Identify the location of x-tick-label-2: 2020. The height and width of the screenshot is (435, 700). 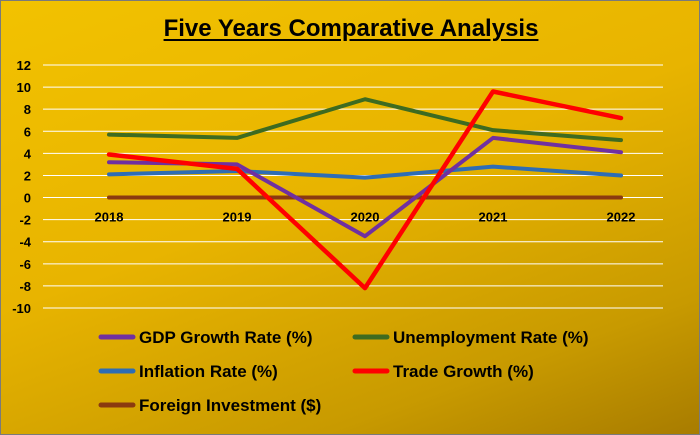
(365, 217).